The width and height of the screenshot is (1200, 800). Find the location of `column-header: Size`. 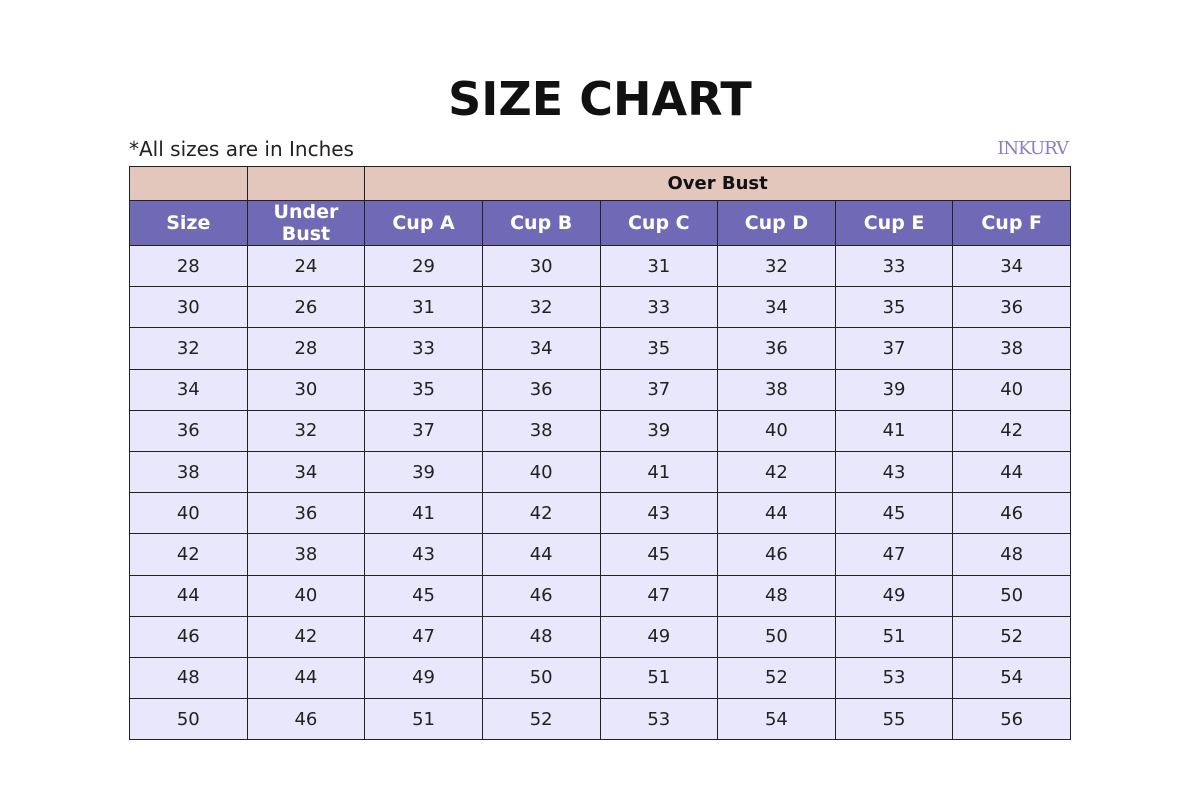

column-header: Size is located at coordinates (188, 223).